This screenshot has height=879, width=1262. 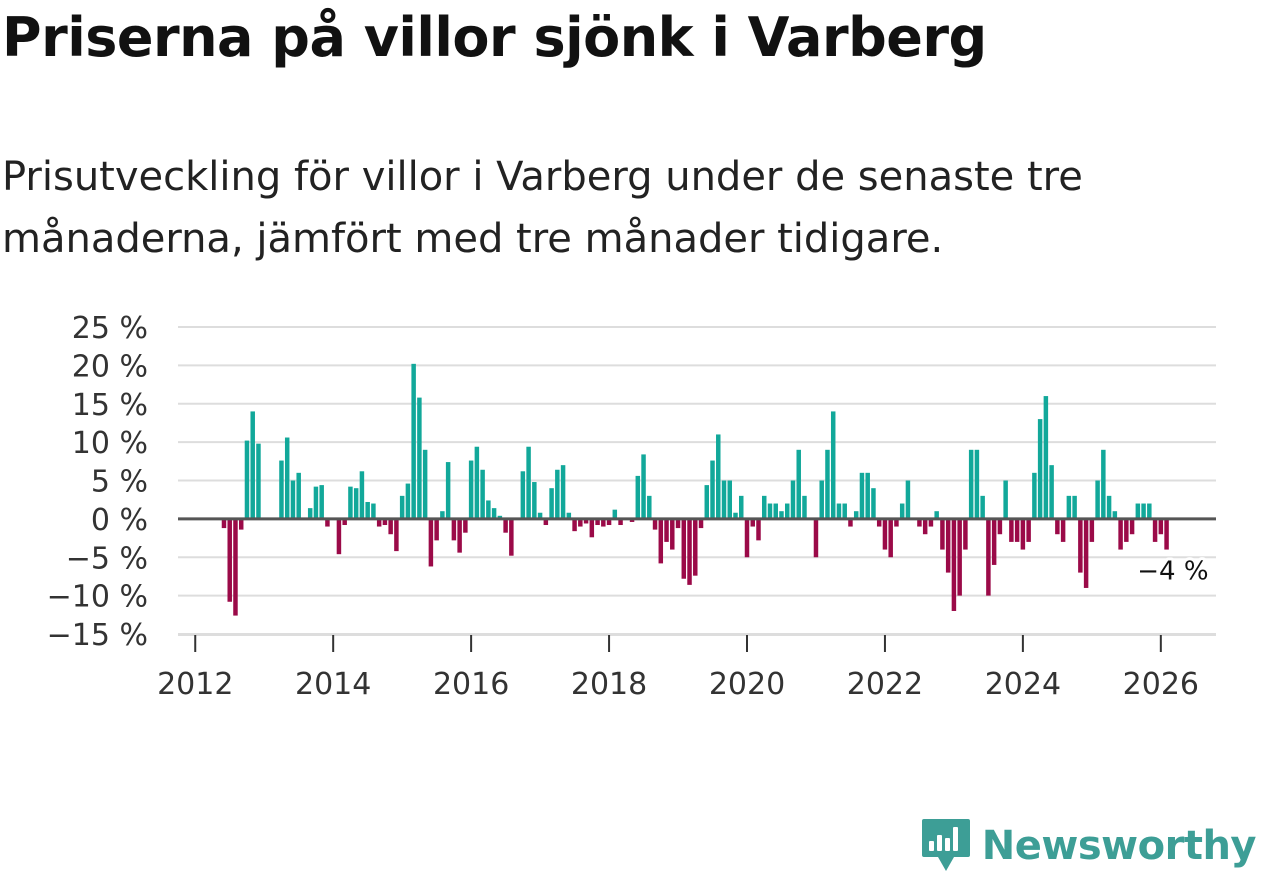 What do you see at coordinates (110, 328) in the screenshot?
I see `y-tick-label: 25 %` at bounding box center [110, 328].